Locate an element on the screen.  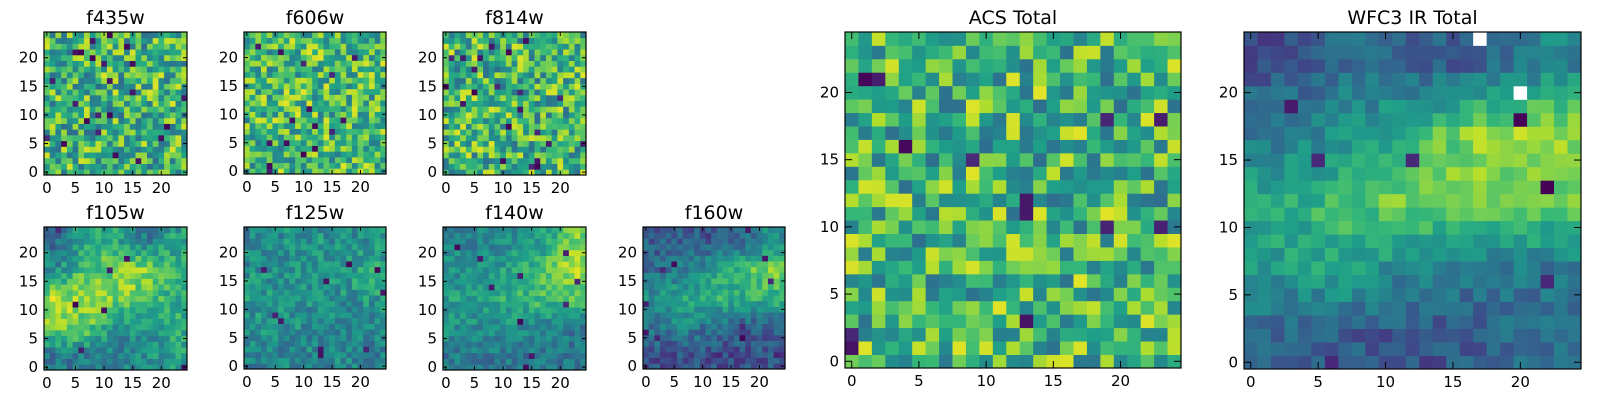
y-tick-label: 10 is located at coordinates (228, 114).